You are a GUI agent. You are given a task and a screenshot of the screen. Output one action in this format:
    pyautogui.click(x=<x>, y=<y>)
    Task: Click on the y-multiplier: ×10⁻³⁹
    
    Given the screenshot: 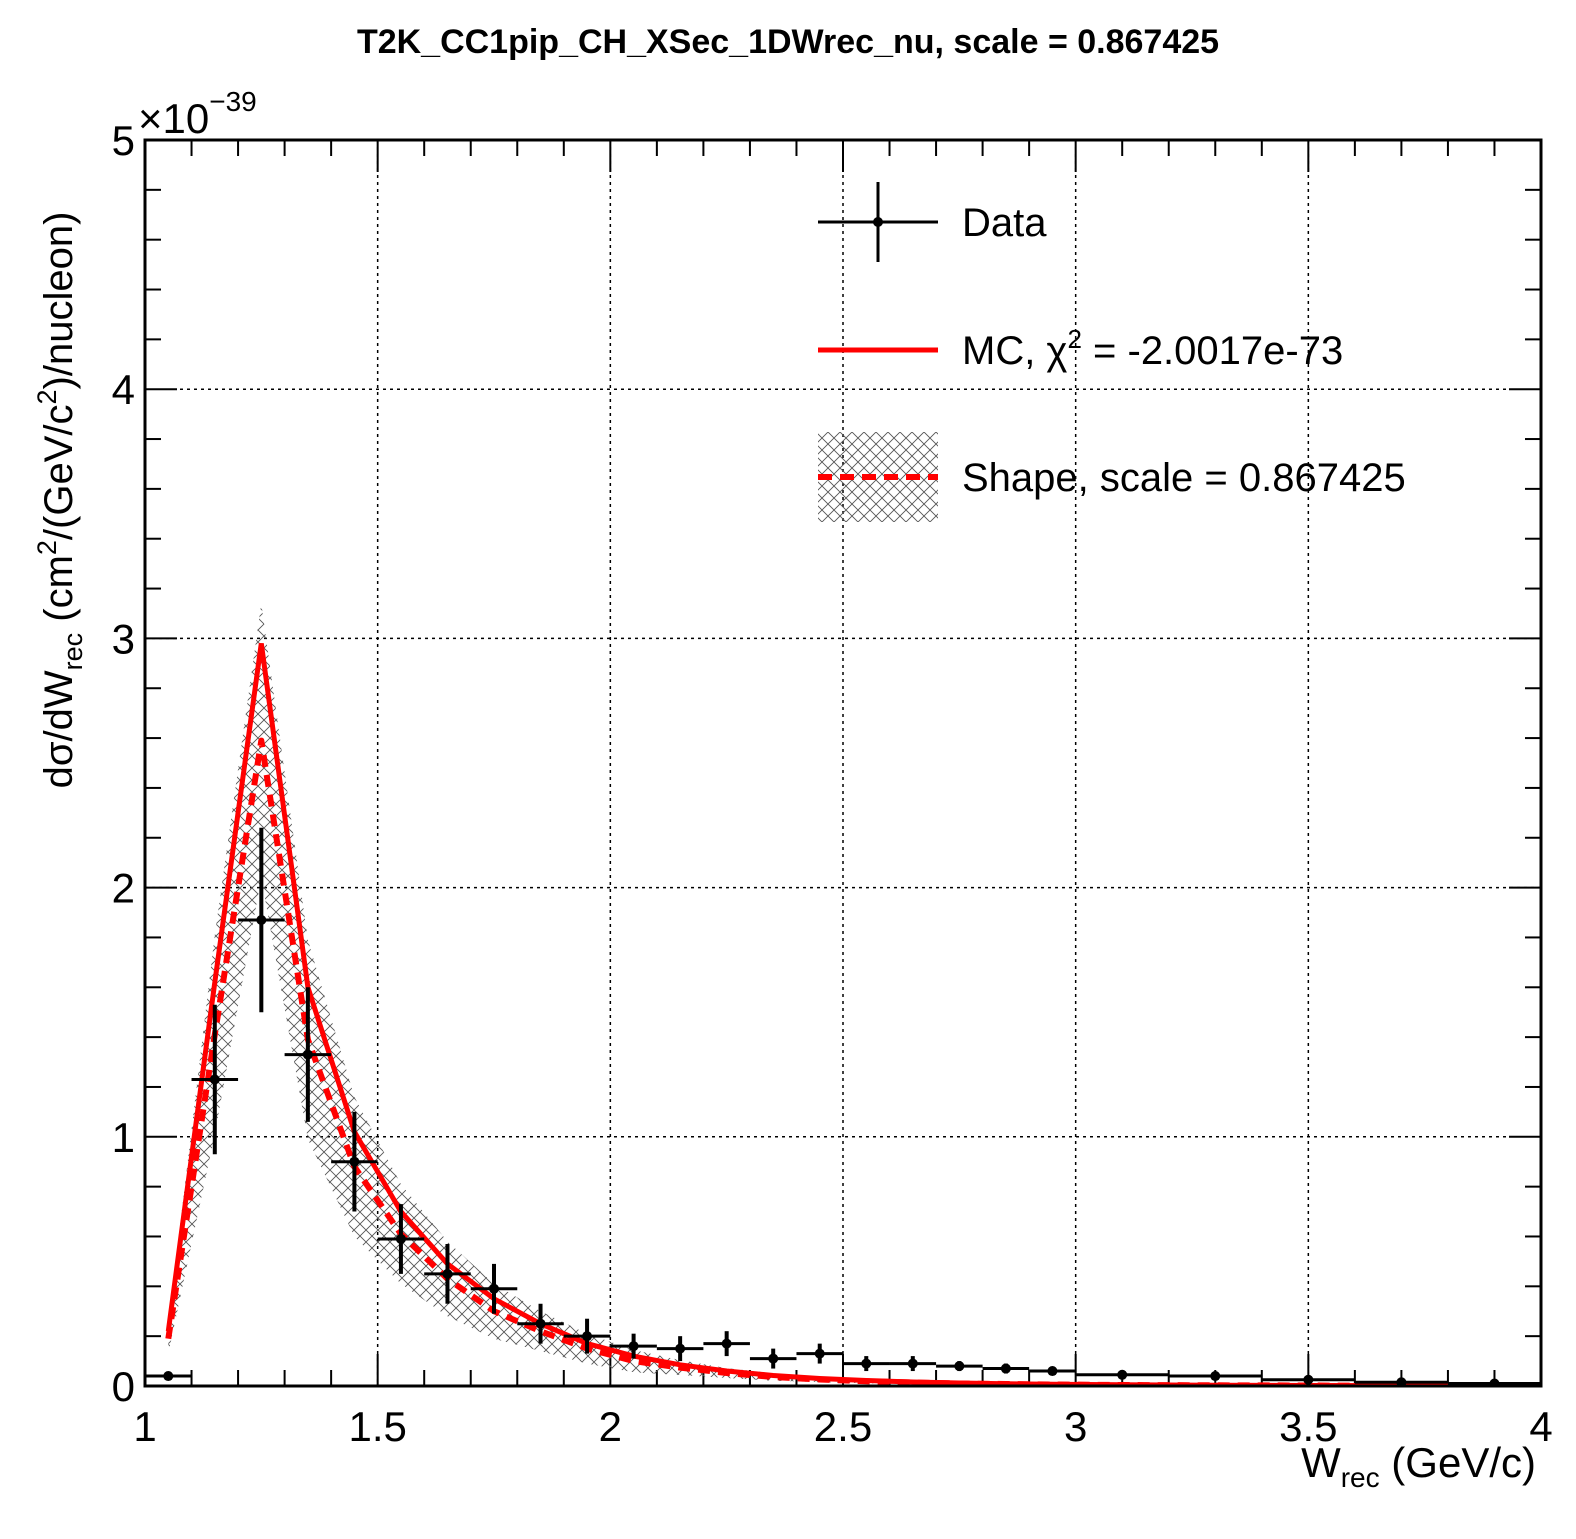 What is the action you would take?
    pyautogui.click(x=197, y=114)
    